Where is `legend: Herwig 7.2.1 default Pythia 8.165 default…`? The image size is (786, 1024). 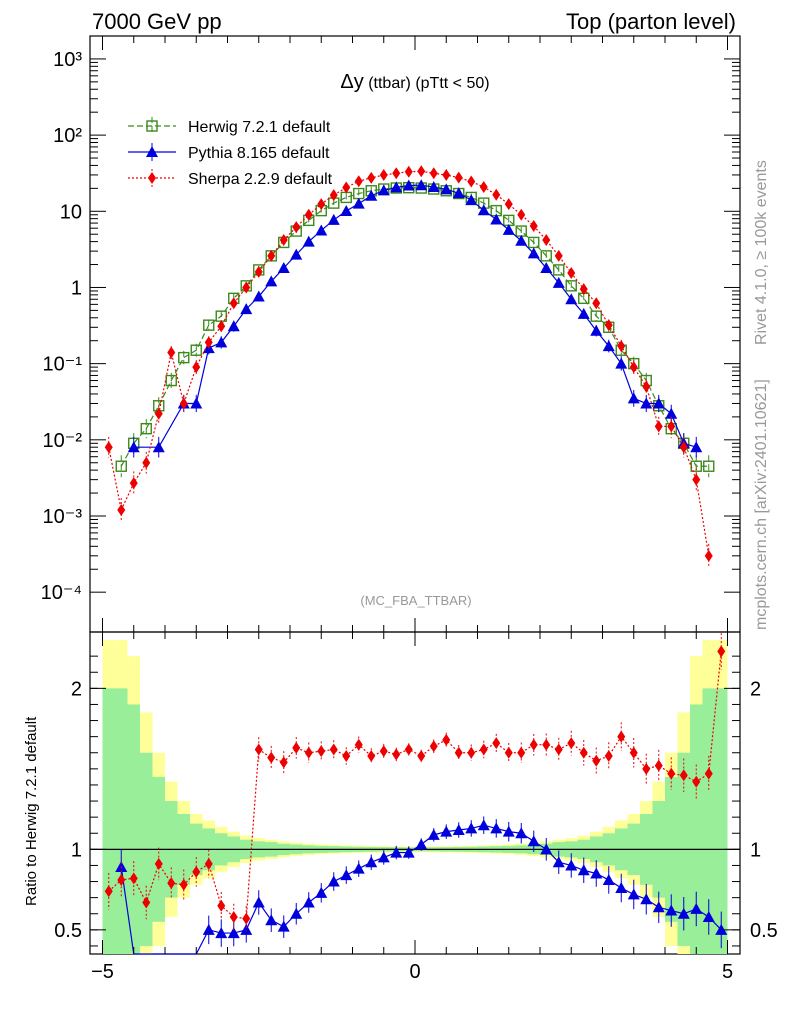
legend: Herwig 7.2.1 default Pythia 8.165 default… is located at coordinates (230, 152).